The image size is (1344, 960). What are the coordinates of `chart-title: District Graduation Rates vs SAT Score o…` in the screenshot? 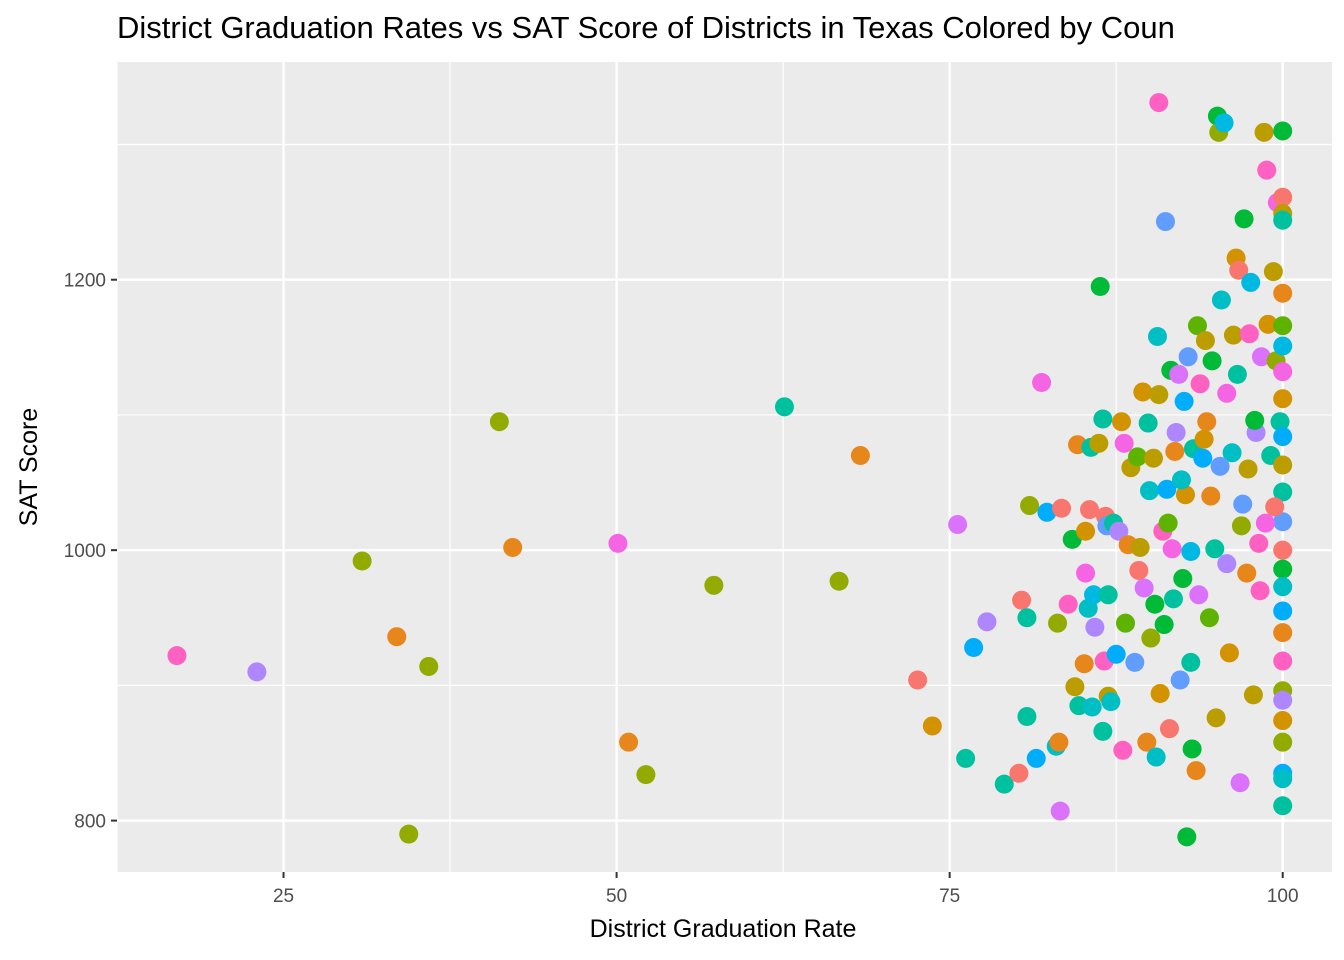 It's located at (646, 27).